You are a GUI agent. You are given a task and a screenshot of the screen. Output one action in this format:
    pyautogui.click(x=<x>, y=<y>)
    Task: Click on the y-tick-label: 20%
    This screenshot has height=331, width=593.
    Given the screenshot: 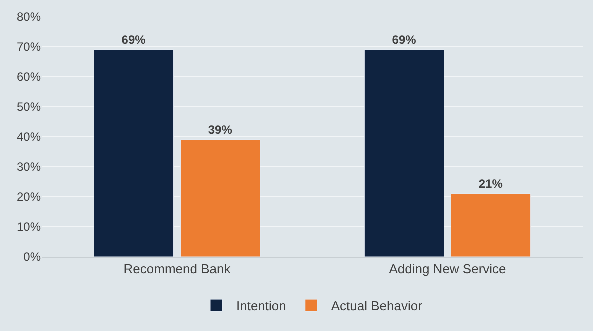 What is the action you would take?
    pyautogui.click(x=29, y=197)
    